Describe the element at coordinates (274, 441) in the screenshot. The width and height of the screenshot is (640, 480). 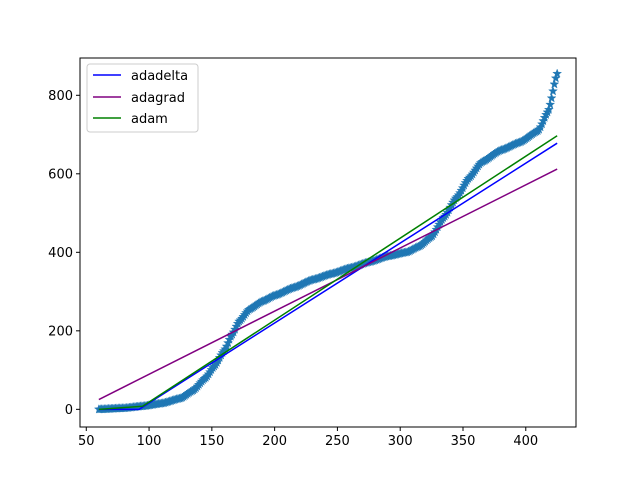
I see `x-tick-label: 200` at that location.